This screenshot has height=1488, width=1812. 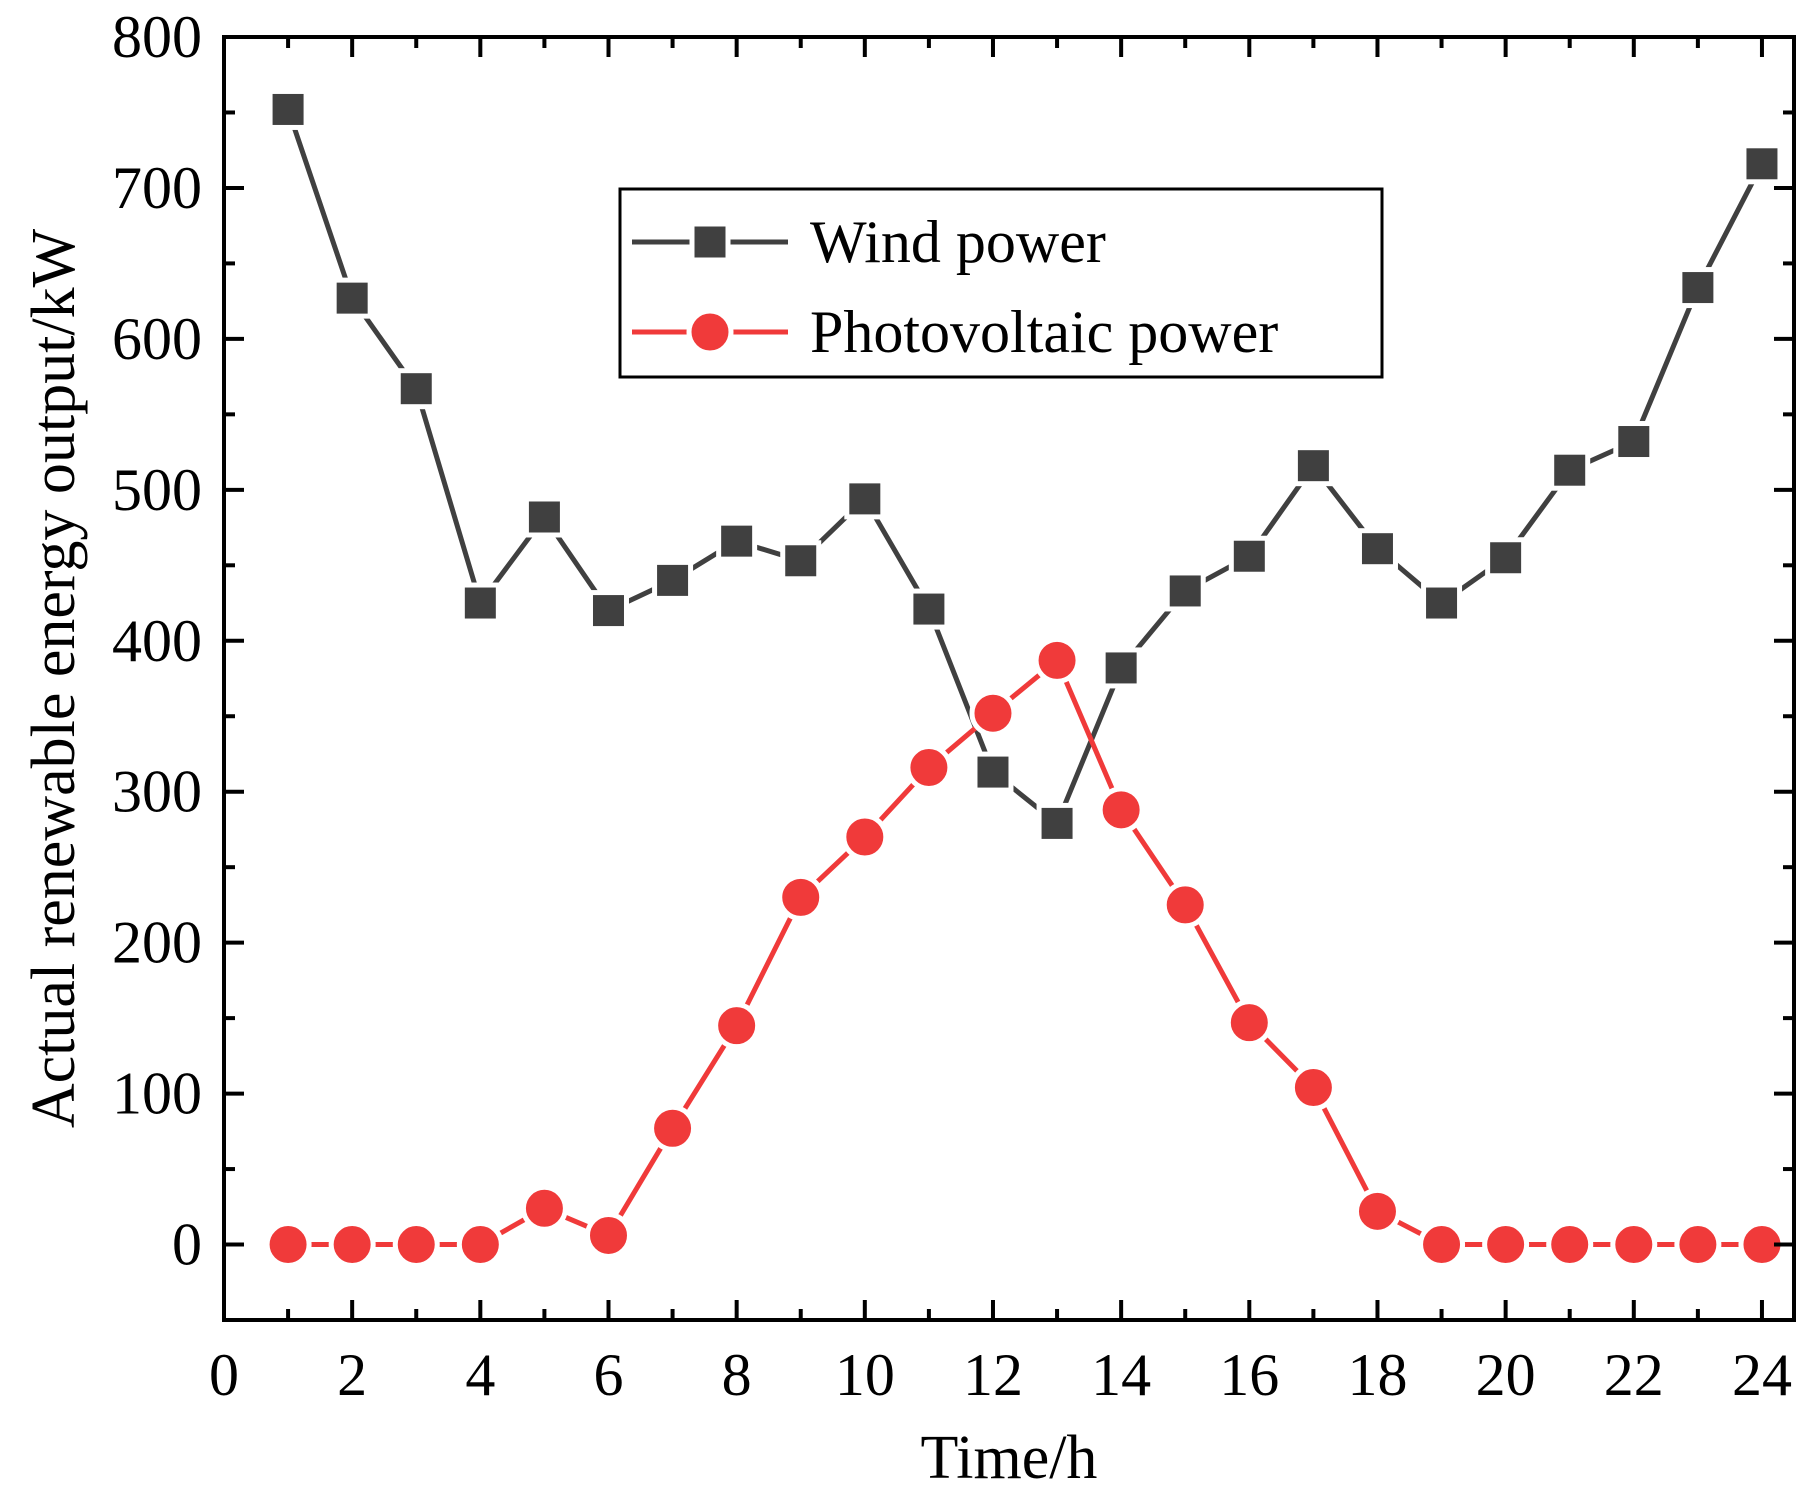 What do you see at coordinates (993, 1375) in the screenshot?
I see `x-tick-label: 12` at bounding box center [993, 1375].